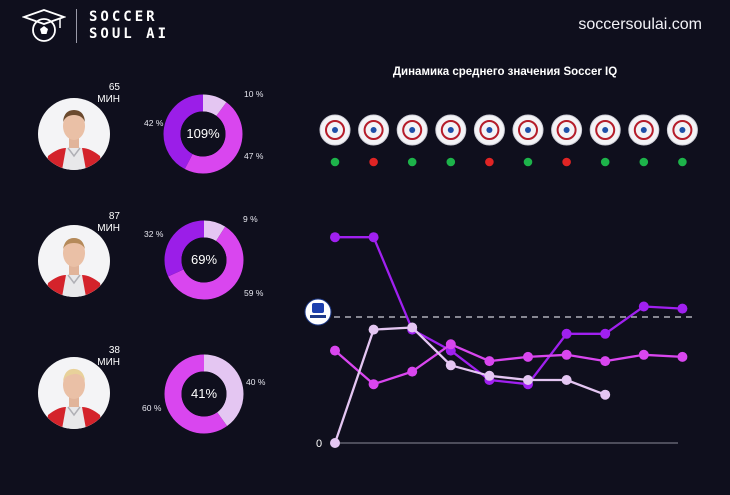 The width and height of the screenshot is (730, 495). I want to click on brand-line-2: SOUL AI, so click(129, 34).